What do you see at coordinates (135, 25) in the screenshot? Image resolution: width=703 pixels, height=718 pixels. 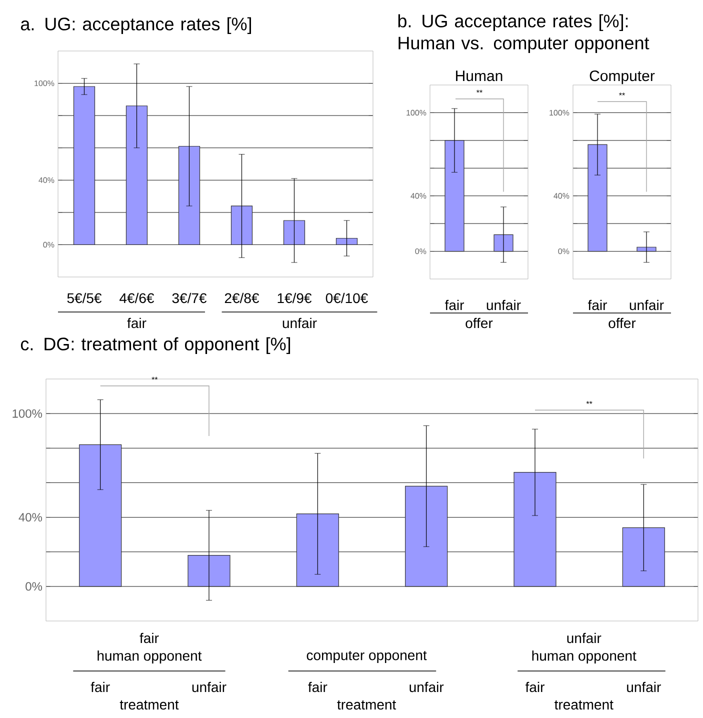 I see `chart-title: a. UG: acceptance rates [%]` at bounding box center [135, 25].